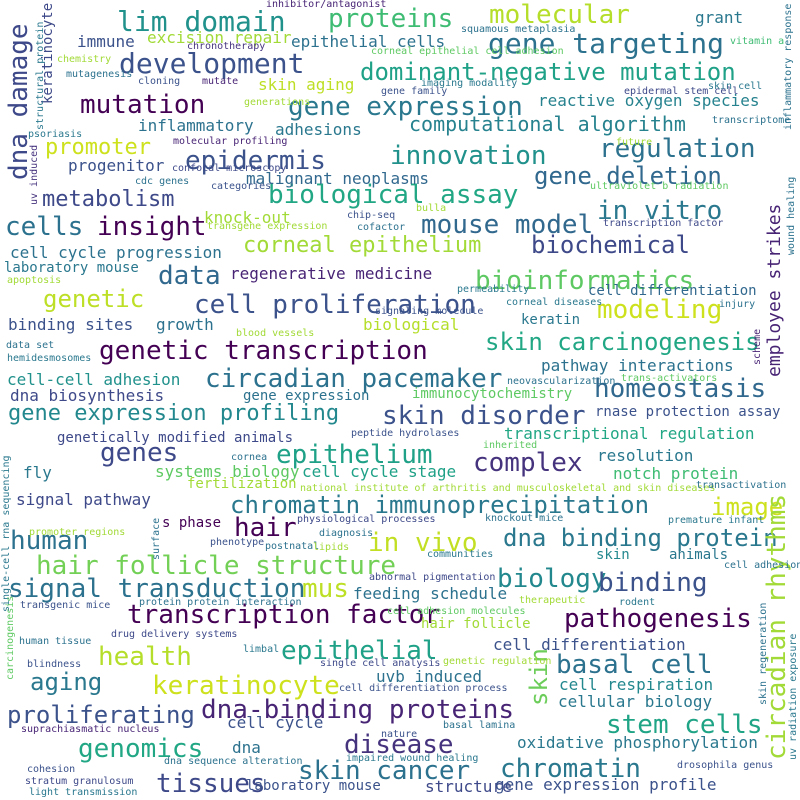 The height and width of the screenshot is (800, 800). What do you see at coordinates (306, 396) in the screenshot?
I see `word: gene expression` at bounding box center [306, 396].